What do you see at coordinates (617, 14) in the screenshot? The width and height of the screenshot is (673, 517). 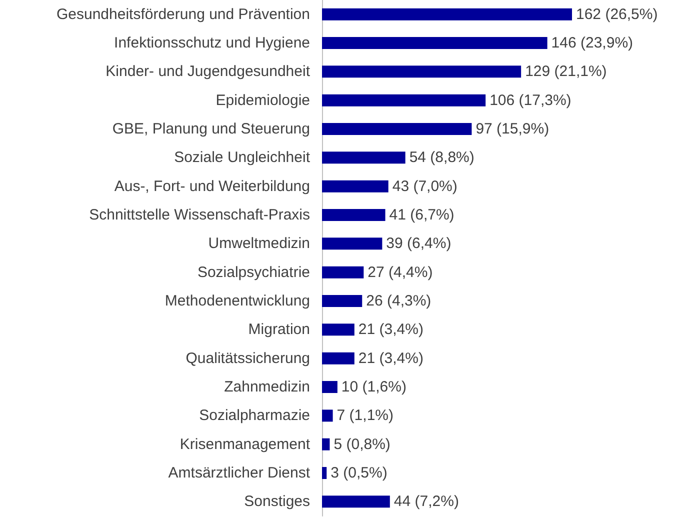 I see `data-label: 162 (26,5%)` at bounding box center [617, 14].